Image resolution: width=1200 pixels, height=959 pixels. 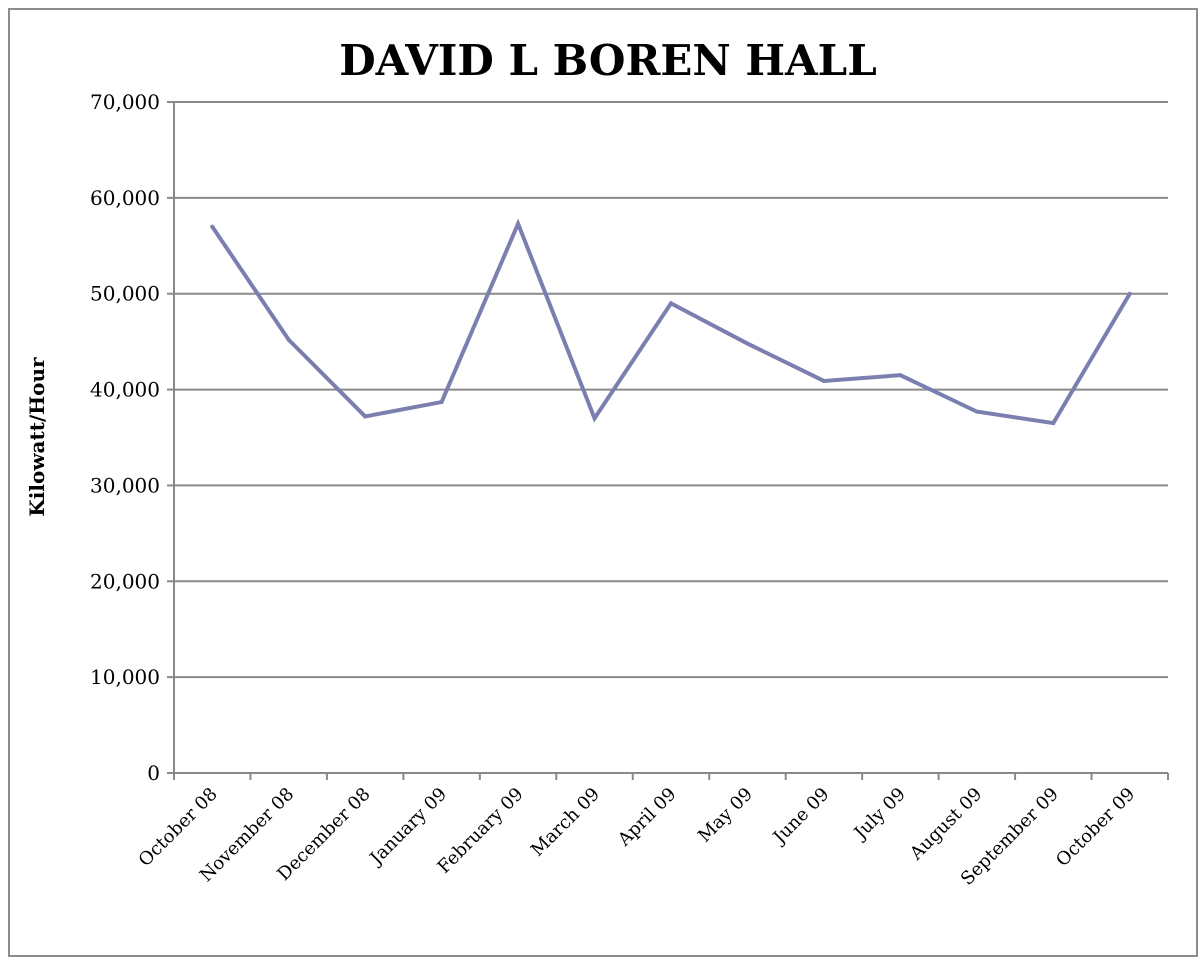 I want to click on x-tick-label: April 09, so click(x=646, y=817).